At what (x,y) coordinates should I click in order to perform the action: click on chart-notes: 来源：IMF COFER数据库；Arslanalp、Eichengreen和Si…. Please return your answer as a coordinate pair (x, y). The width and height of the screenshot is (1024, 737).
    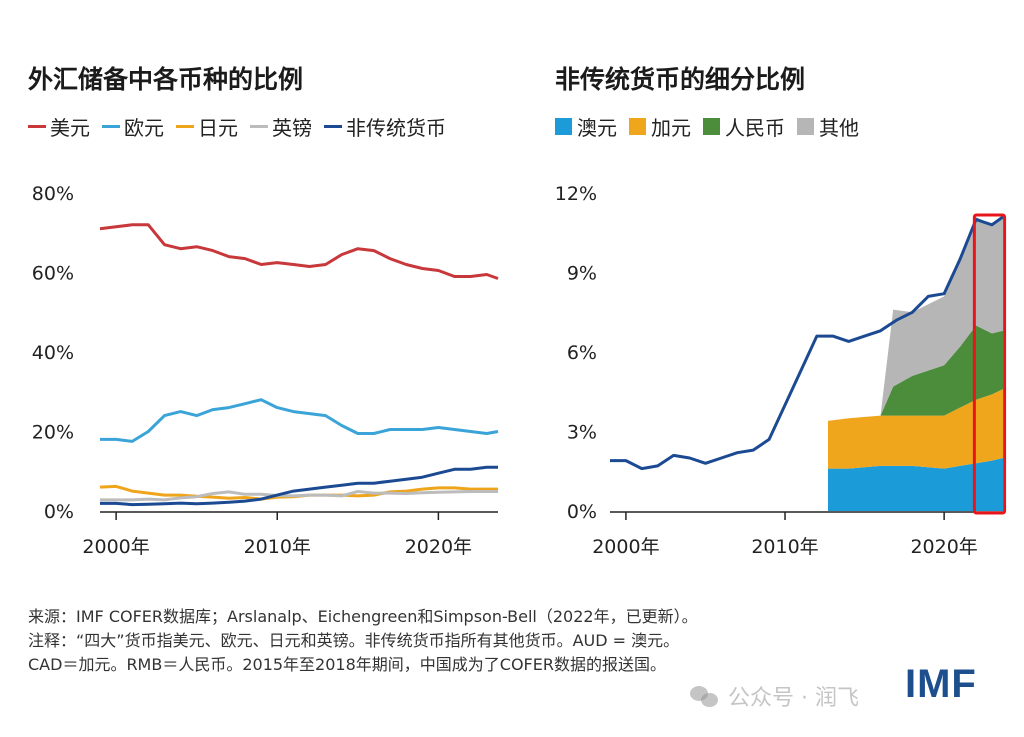
    Looking at the image, I should click on (363, 641).